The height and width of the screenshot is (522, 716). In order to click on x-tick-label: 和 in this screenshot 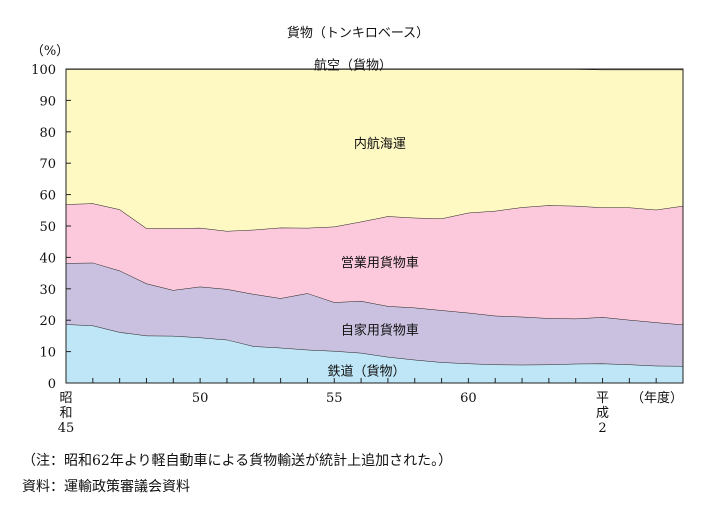, I will do `click(65, 413)`.